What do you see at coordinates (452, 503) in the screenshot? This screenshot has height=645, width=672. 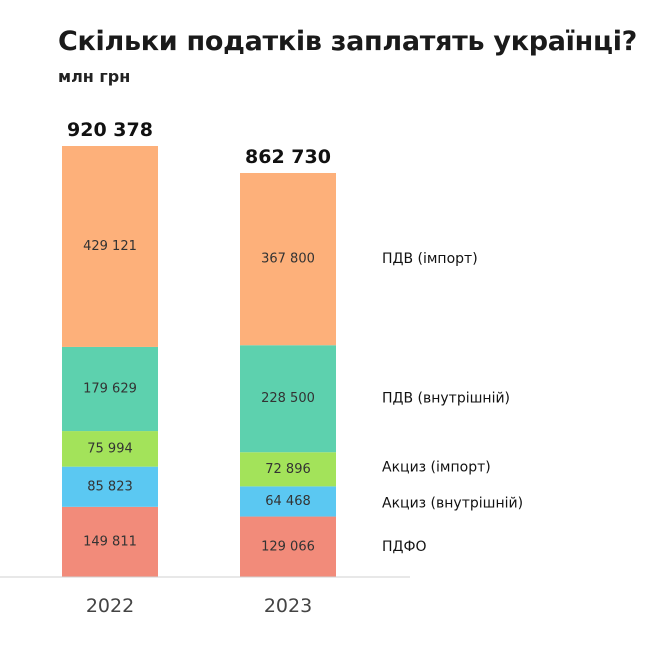 I see `legend-item: Акциз (внутрішній)` at bounding box center [452, 503].